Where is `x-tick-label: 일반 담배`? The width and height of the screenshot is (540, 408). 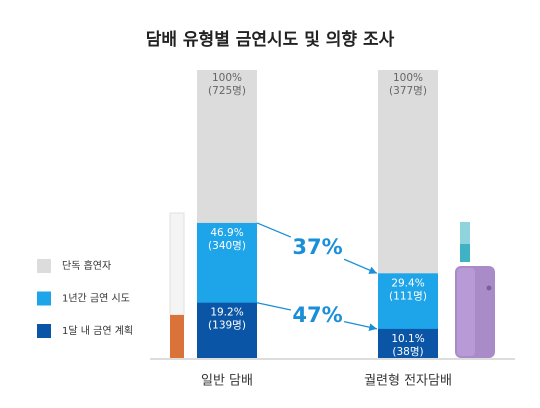
x-tick-label: 일반 담배 is located at coordinates (227, 381).